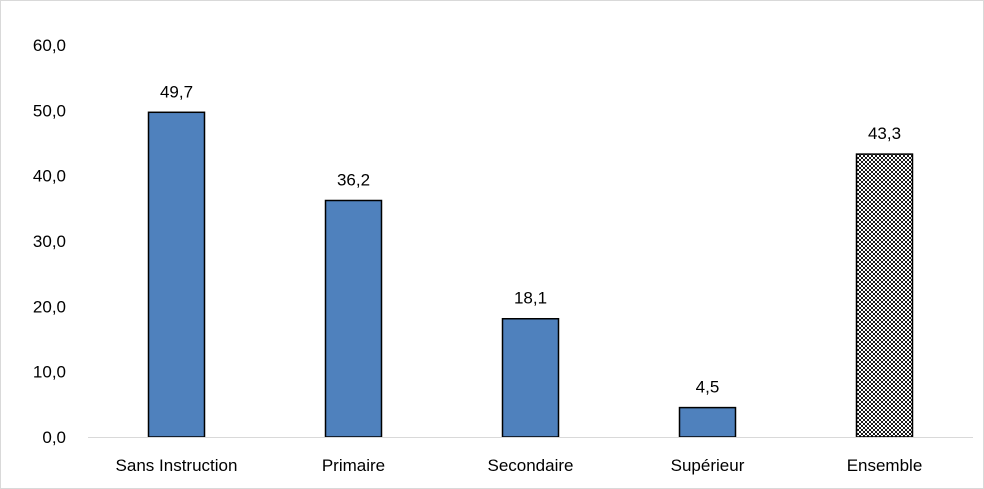 This screenshot has height=489, width=984. What do you see at coordinates (49, 306) in the screenshot?
I see `y-tick-label: 20,0` at bounding box center [49, 306].